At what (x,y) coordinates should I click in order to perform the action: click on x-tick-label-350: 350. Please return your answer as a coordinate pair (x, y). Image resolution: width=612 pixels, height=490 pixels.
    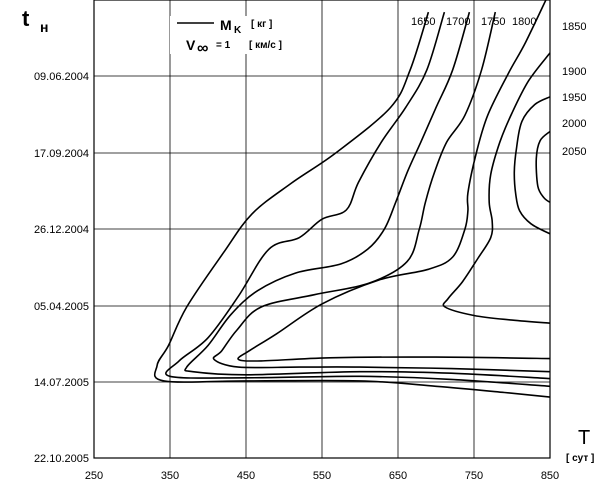
    Looking at the image, I should click on (170, 476).